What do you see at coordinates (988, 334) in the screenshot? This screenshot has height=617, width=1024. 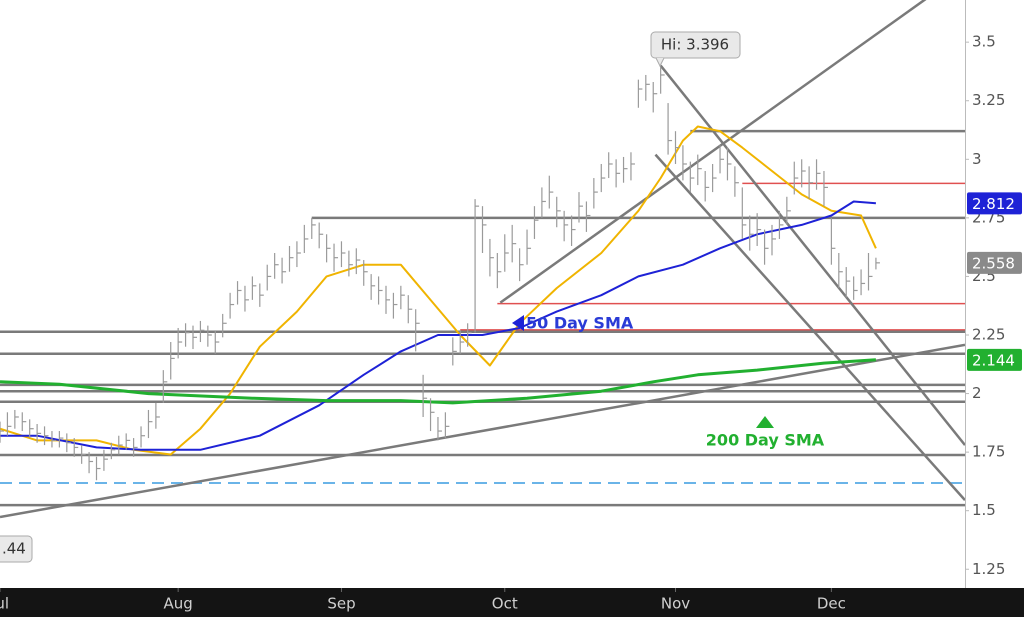 I see `y-tick-label: 2.25` at bounding box center [988, 334].